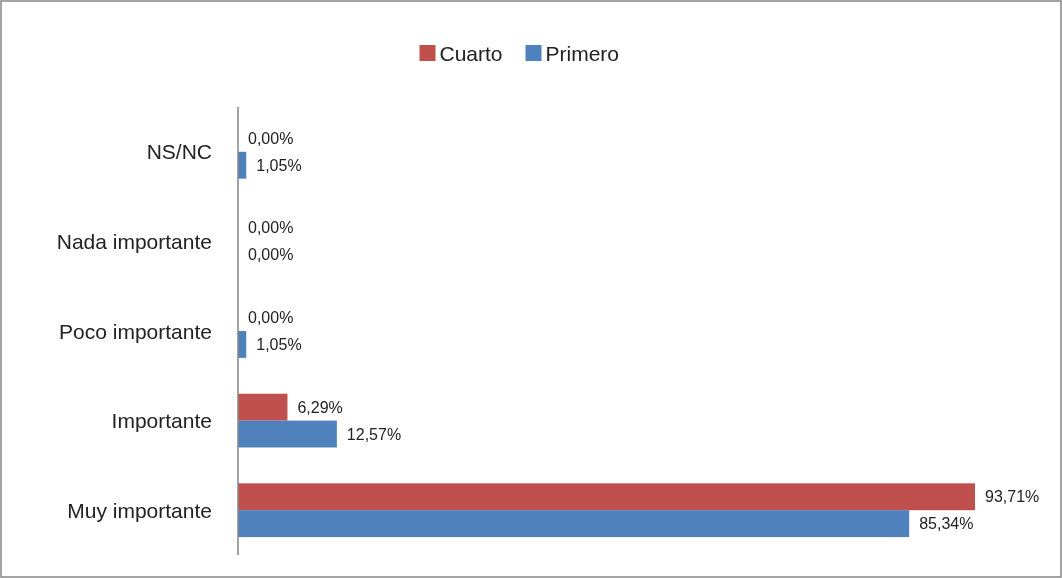 The height and width of the screenshot is (578, 1062). What do you see at coordinates (161, 421) in the screenshot?
I see `y-tick-label: Importante` at bounding box center [161, 421].